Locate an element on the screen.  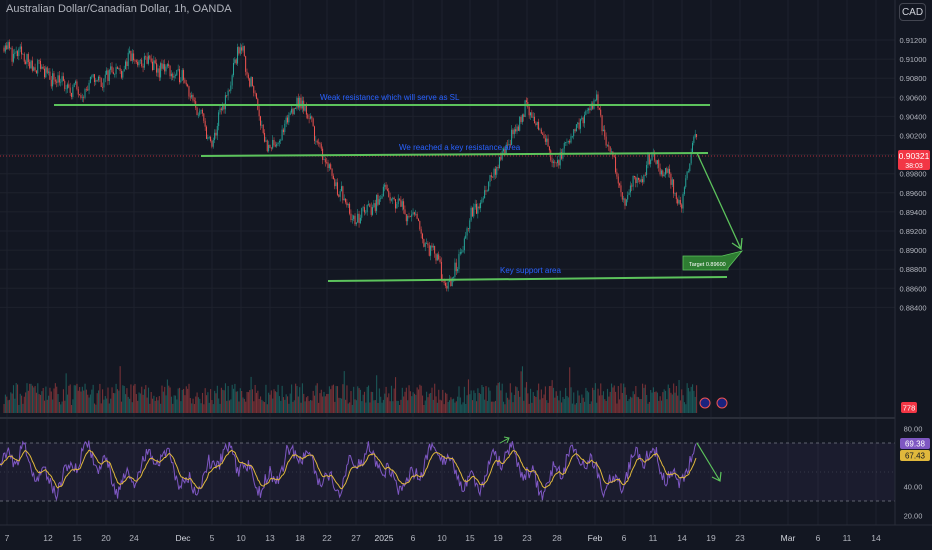
flag-ca-icon is located at coordinates (722, 403).